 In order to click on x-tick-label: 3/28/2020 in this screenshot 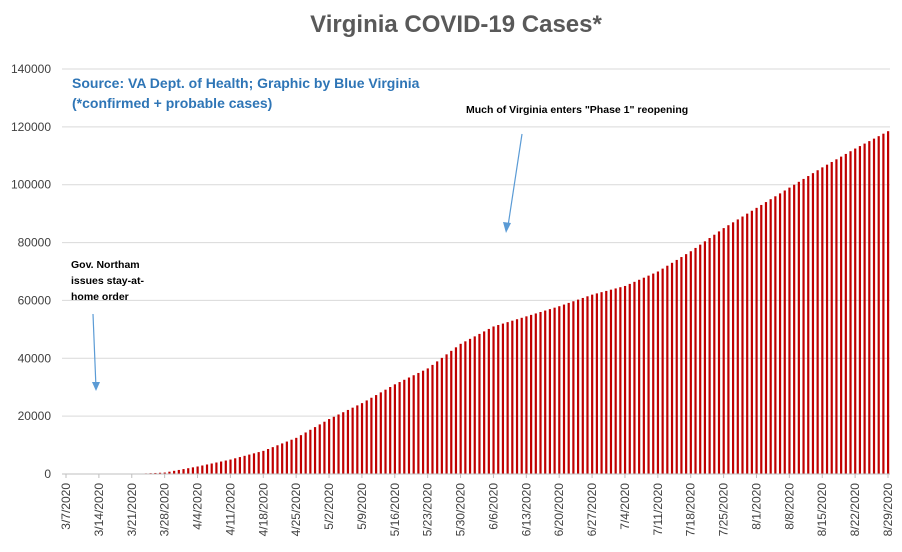, I will do `click(165, 510)`.